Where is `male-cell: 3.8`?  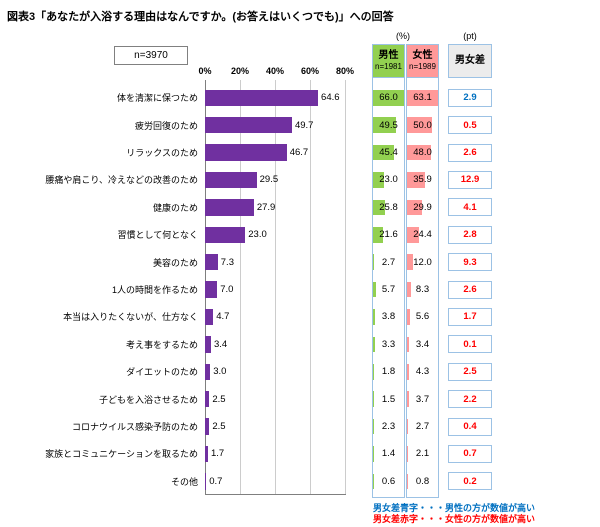 male-cell: 3.8 is located at coordinates (388, 316).